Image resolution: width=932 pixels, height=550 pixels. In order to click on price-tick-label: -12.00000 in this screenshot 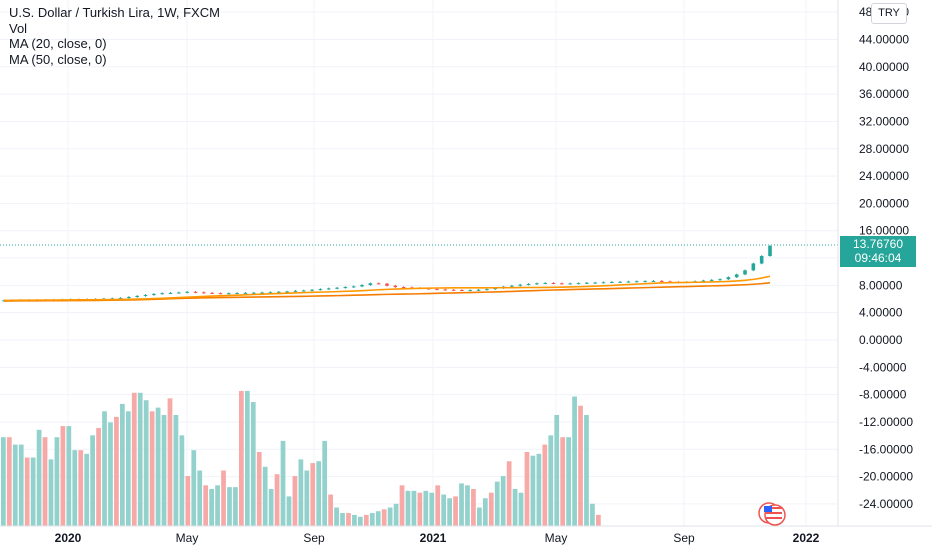, I will do `click(886, 422)`.